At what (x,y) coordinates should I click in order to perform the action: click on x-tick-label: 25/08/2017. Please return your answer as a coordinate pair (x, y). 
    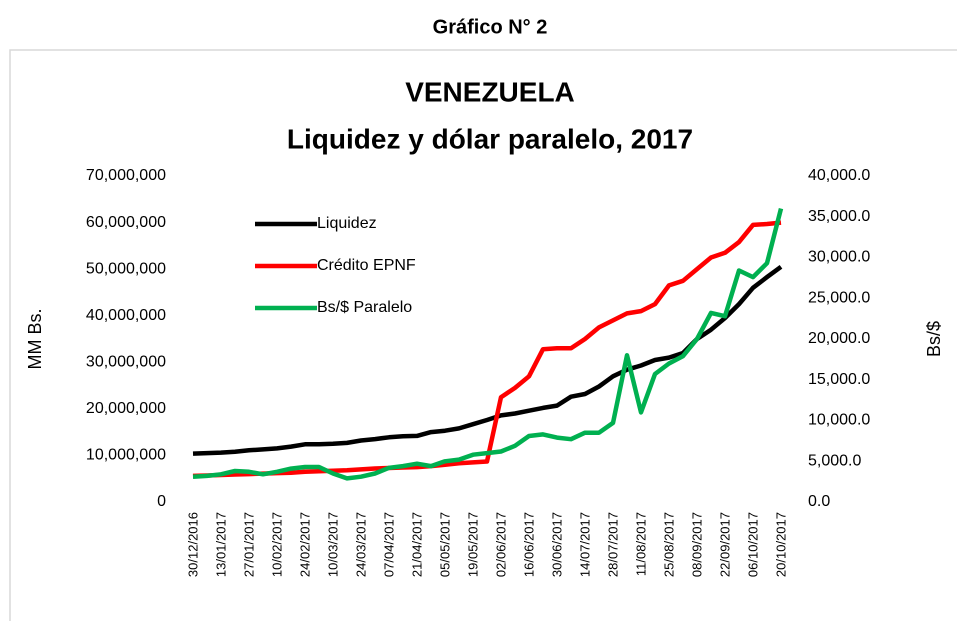
    Looking at the image, I should click on (668, 544).